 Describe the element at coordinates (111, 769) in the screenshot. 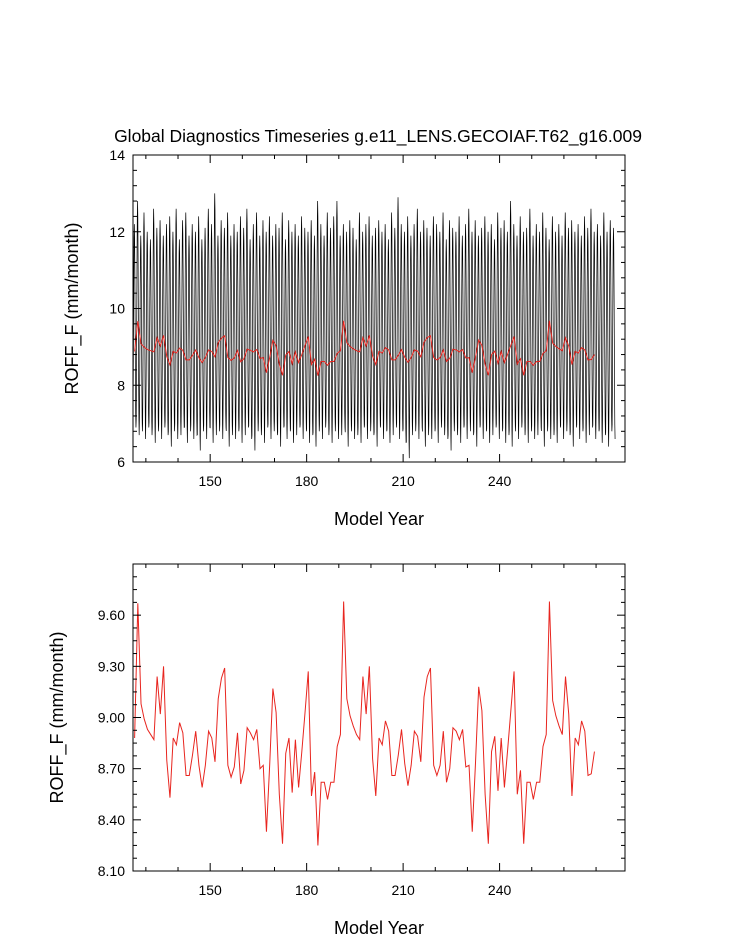

I see `y-tick-label: 8.70` at that location.